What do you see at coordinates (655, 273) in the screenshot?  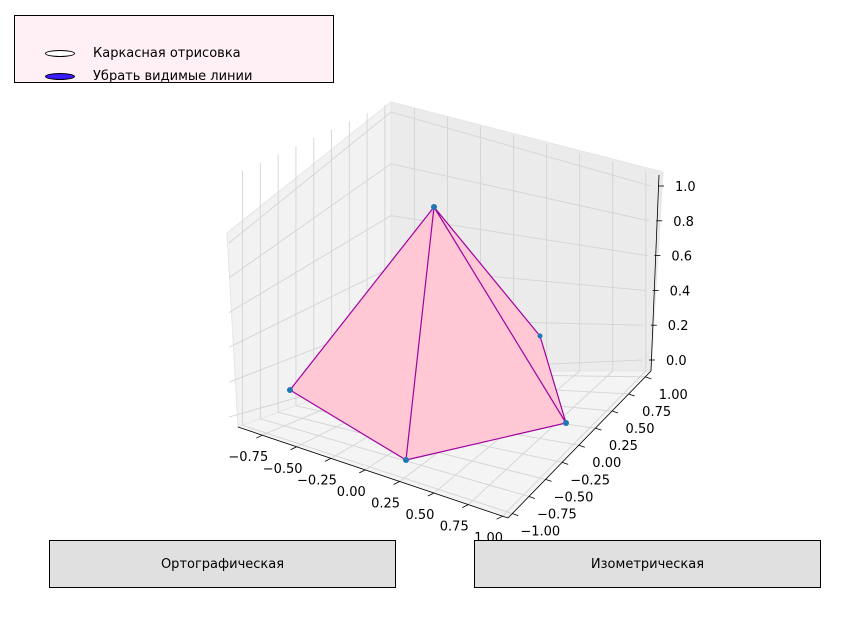 I see `z-axis-line` at bounding box center [655, 273].